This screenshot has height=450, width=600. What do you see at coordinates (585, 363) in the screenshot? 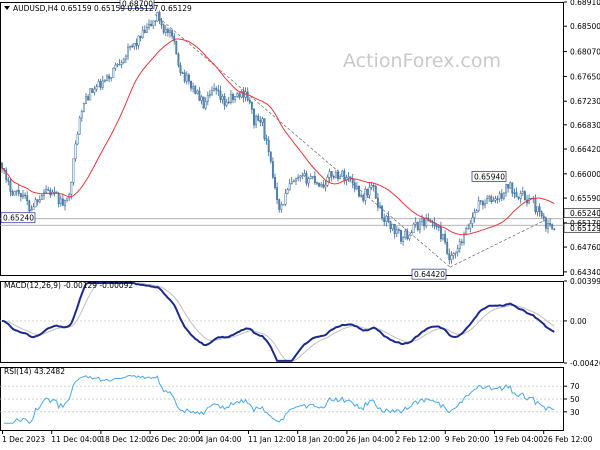
I see `macd-tick-label: -0.004206` at bounding box center [585, 363].